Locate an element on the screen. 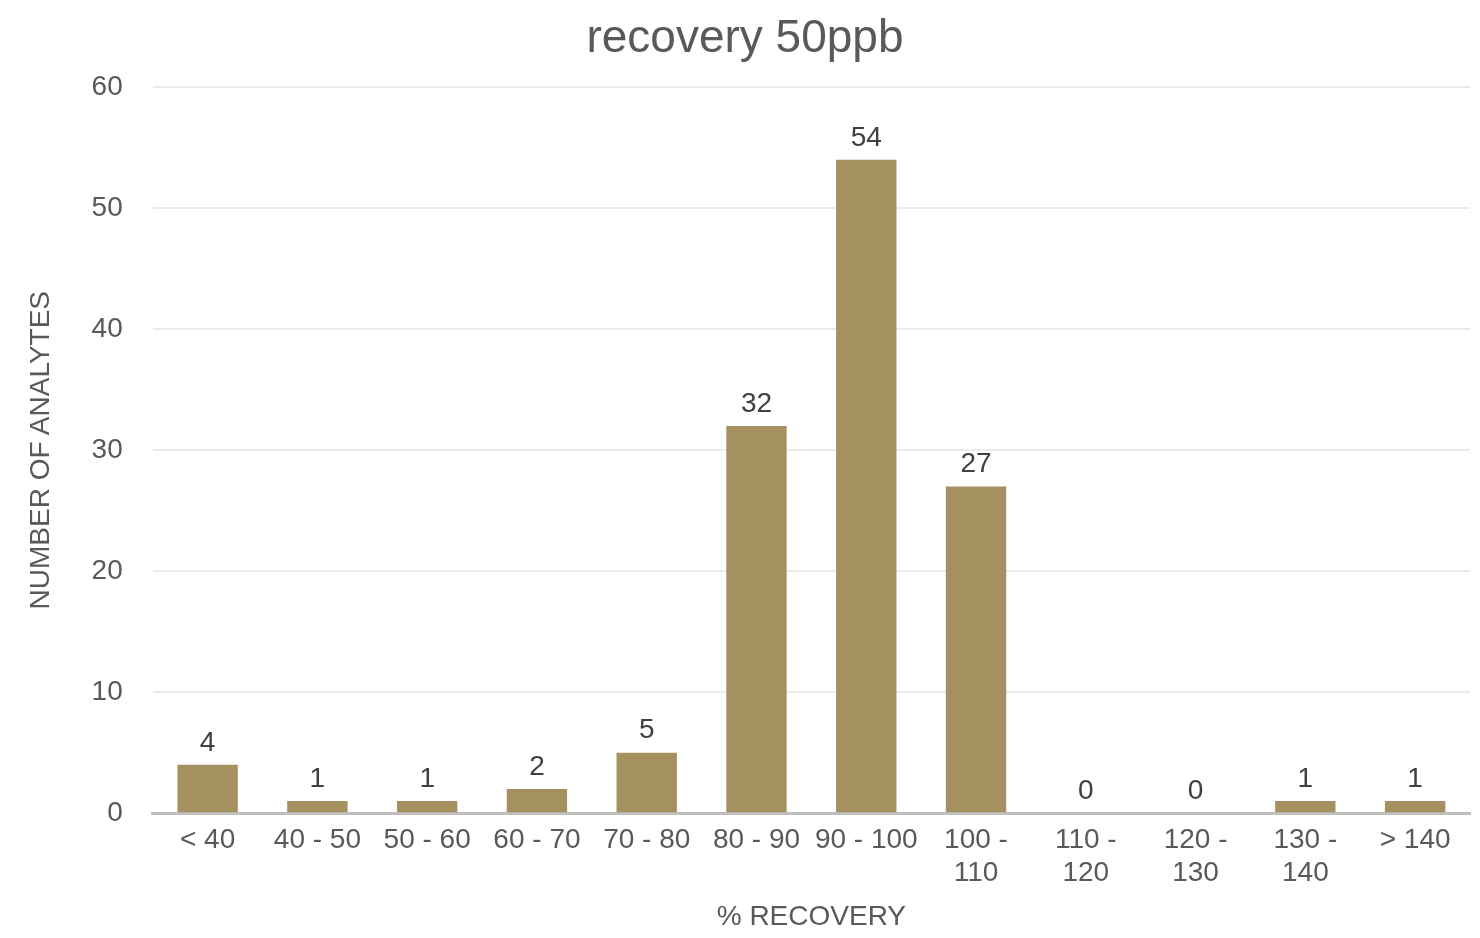 The height and width of the screenshot is (938, 1480). y-tick-label: 30 is located at coordinates (107, 448).